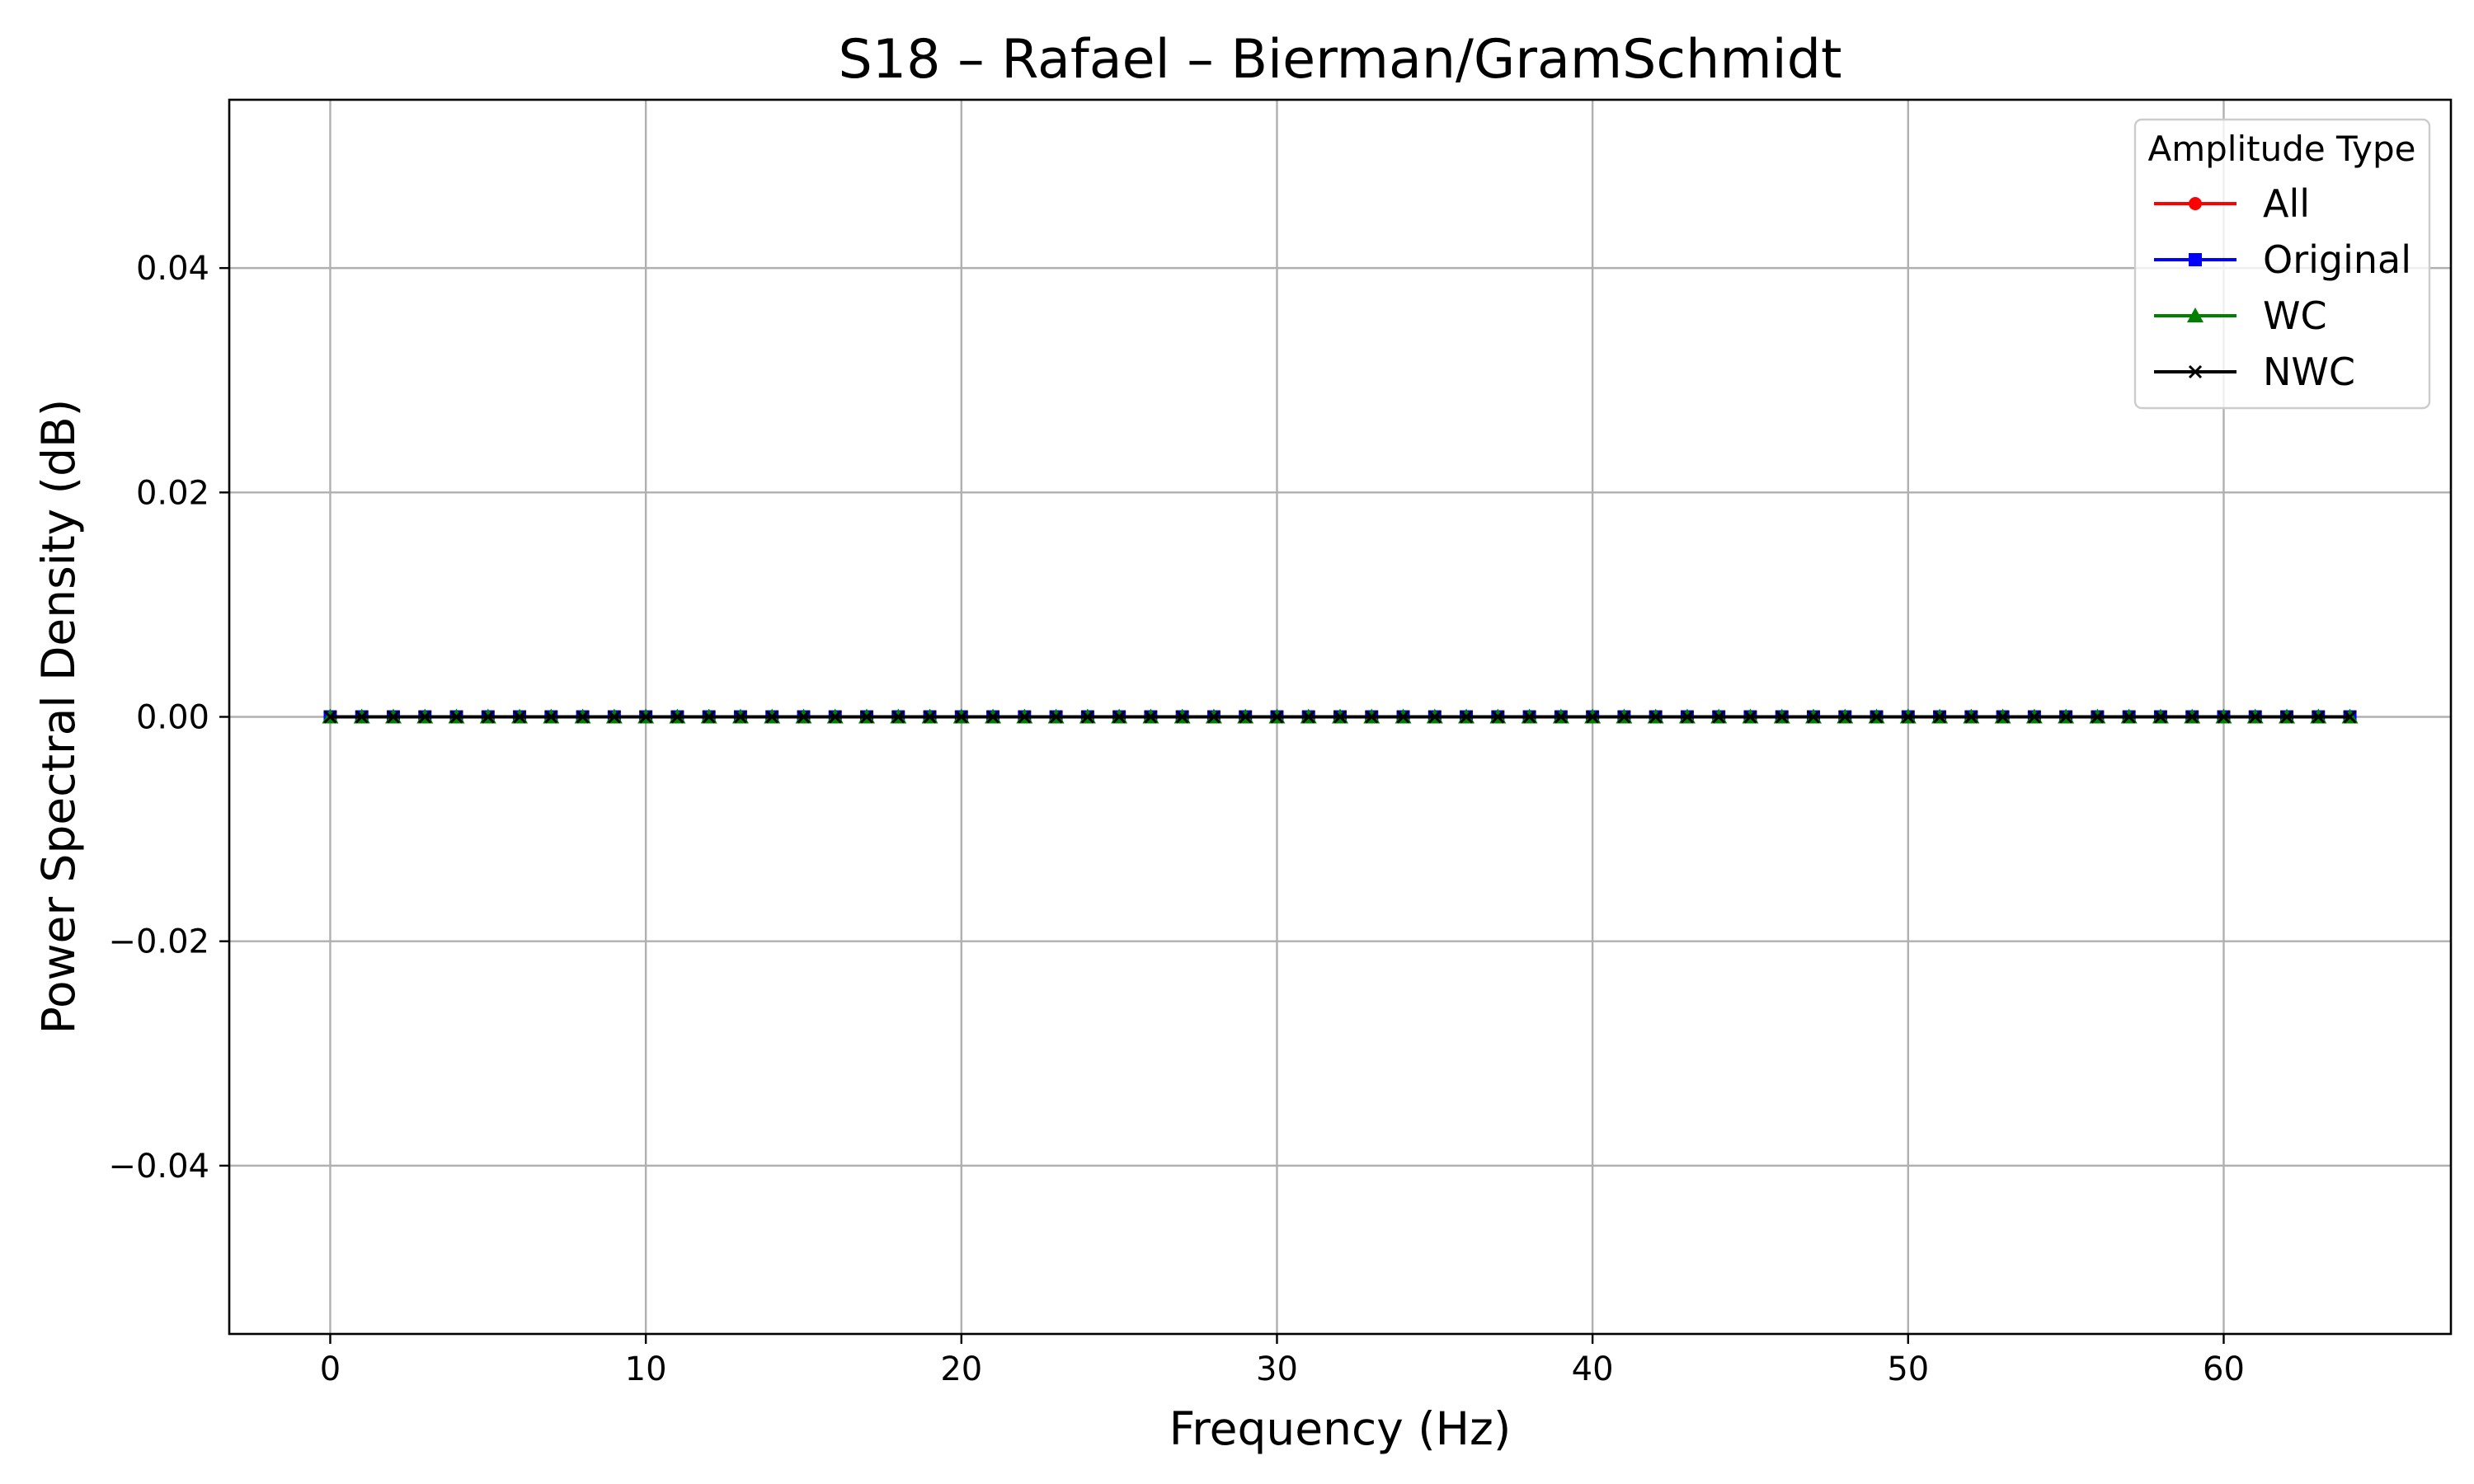 The width and height of the screenshot is (2474, 1484). What do you see at coordinates (2232, 203) in the screenshot?
I see `legend-entry-all: All` at bounding box center [2232, 203].